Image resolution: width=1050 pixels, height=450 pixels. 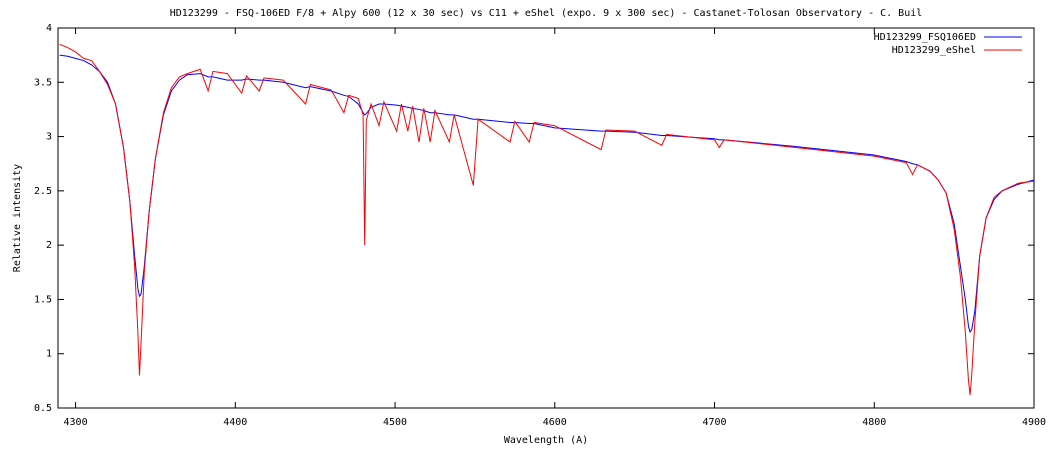 What do you see at coordinates (235, 422) in the screenshot?
I see `x-tick-label: 4400` at bounding box center [235, 422].